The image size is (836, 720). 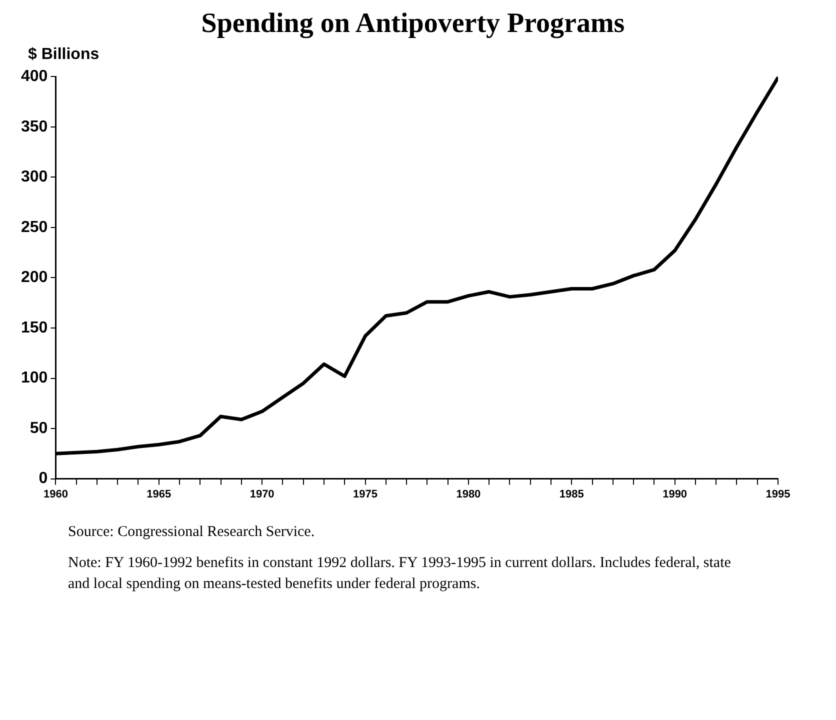 What do you see at coordinates (192, 532) in the screenshot?
I see `source-note: Source: Congressional Research Service.` at bounding box center [192, 532].